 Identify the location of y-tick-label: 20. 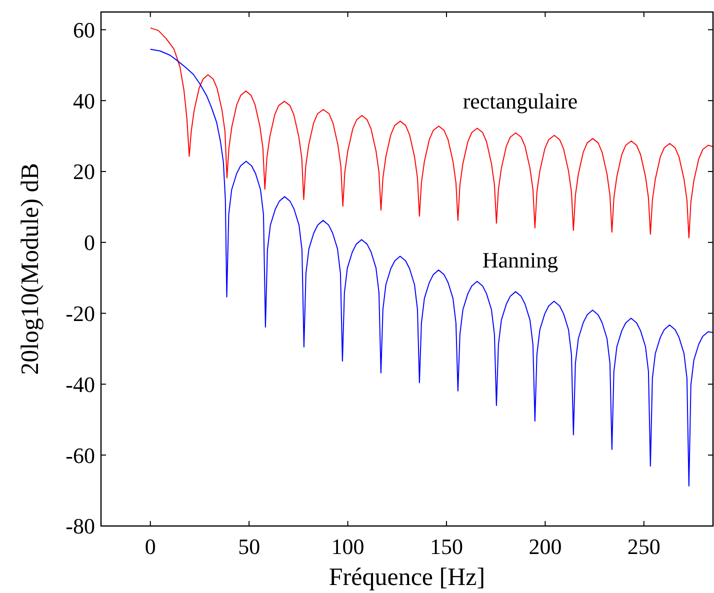
(84, 171).